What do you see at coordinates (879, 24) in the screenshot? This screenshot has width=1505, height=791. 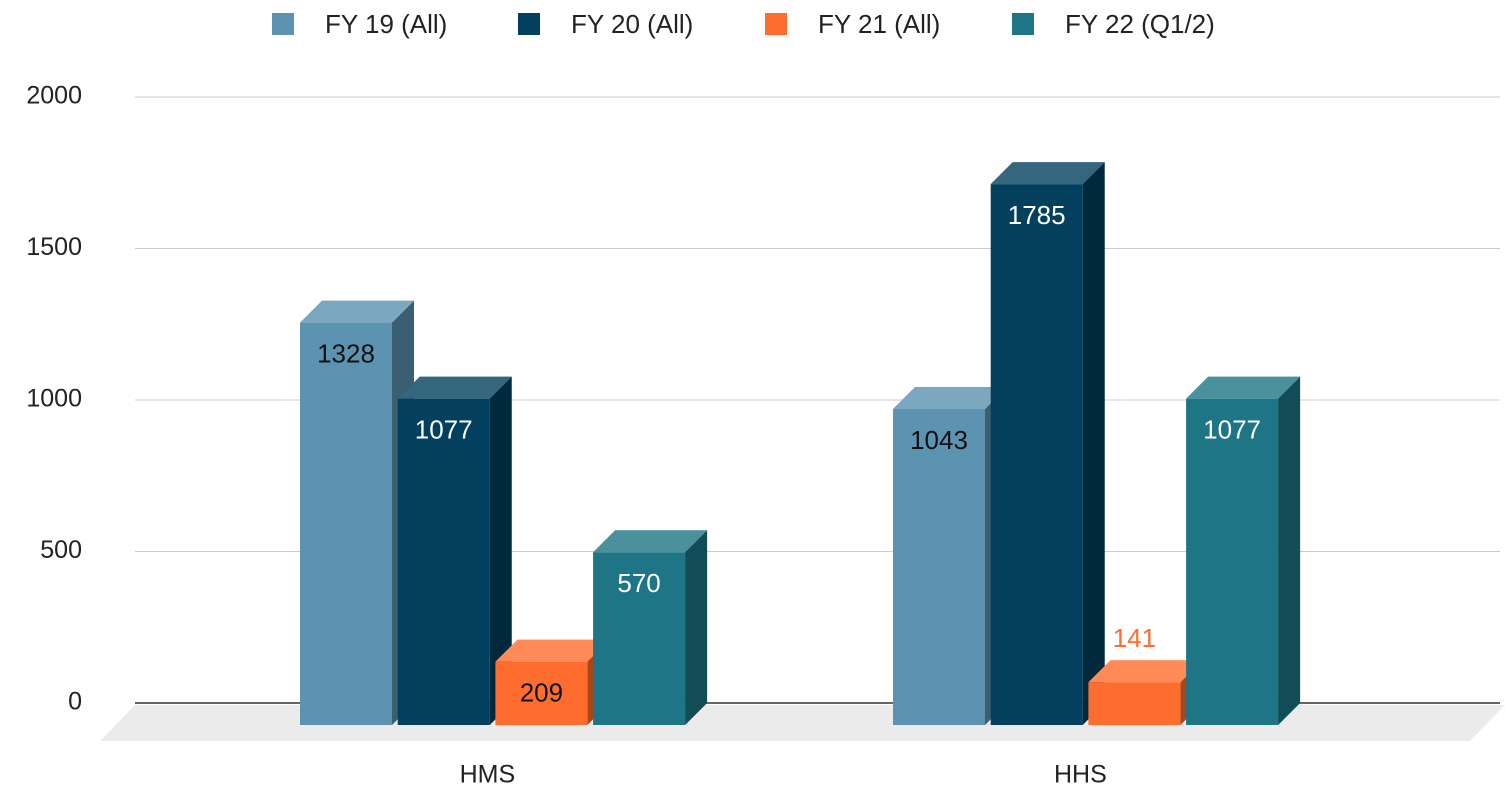 I see `legend-label: FY 21 (All)` at bounding box center [879, 24].